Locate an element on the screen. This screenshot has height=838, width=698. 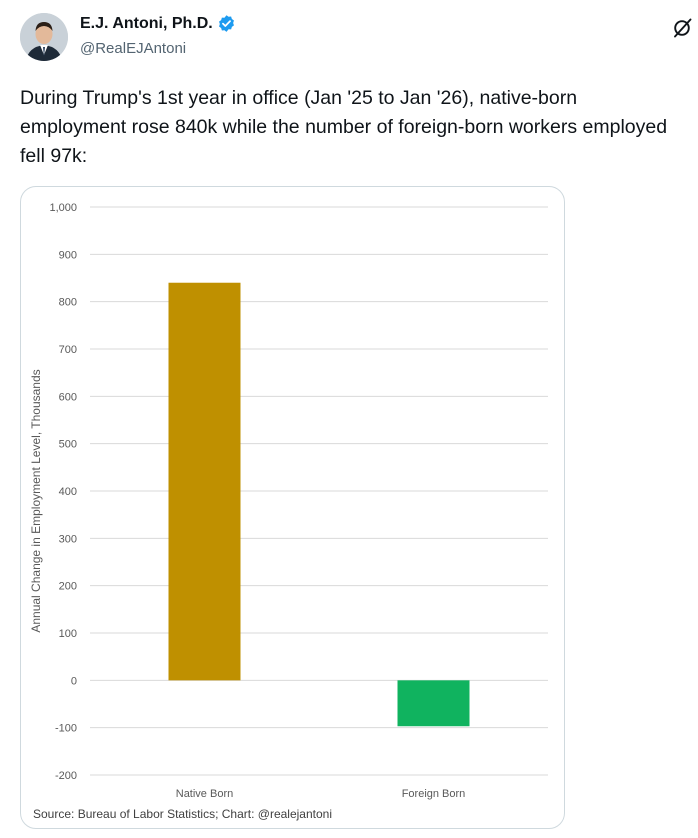
grok-icon is located at coordinates (682, 28).